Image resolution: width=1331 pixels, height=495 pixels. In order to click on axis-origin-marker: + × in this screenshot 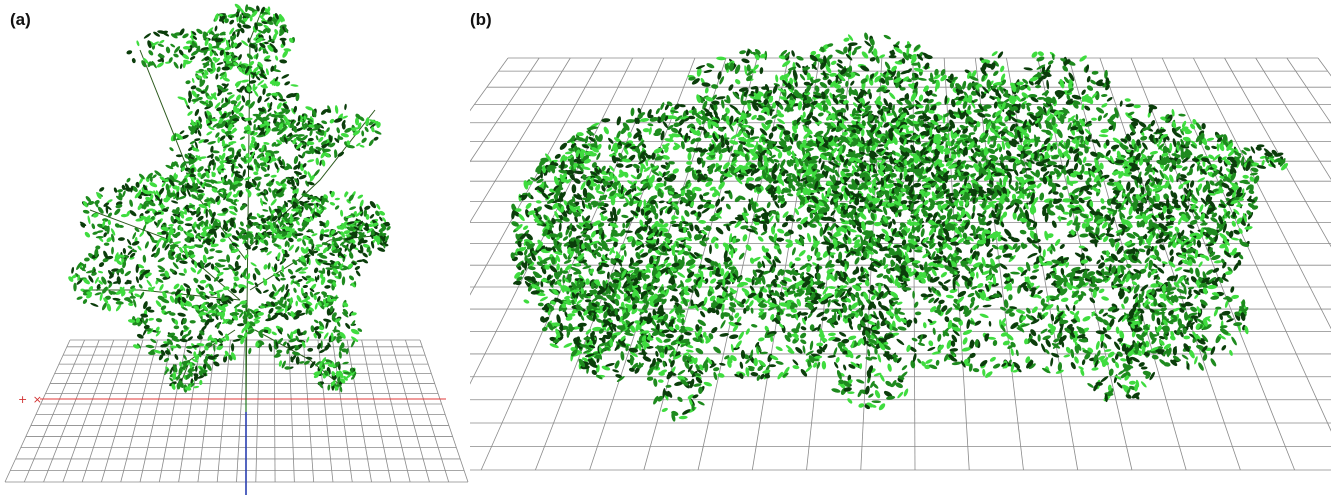, I will do `click(30, 399)`.